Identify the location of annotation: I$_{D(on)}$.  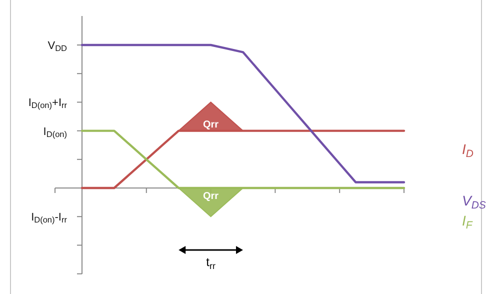
(55, 133).